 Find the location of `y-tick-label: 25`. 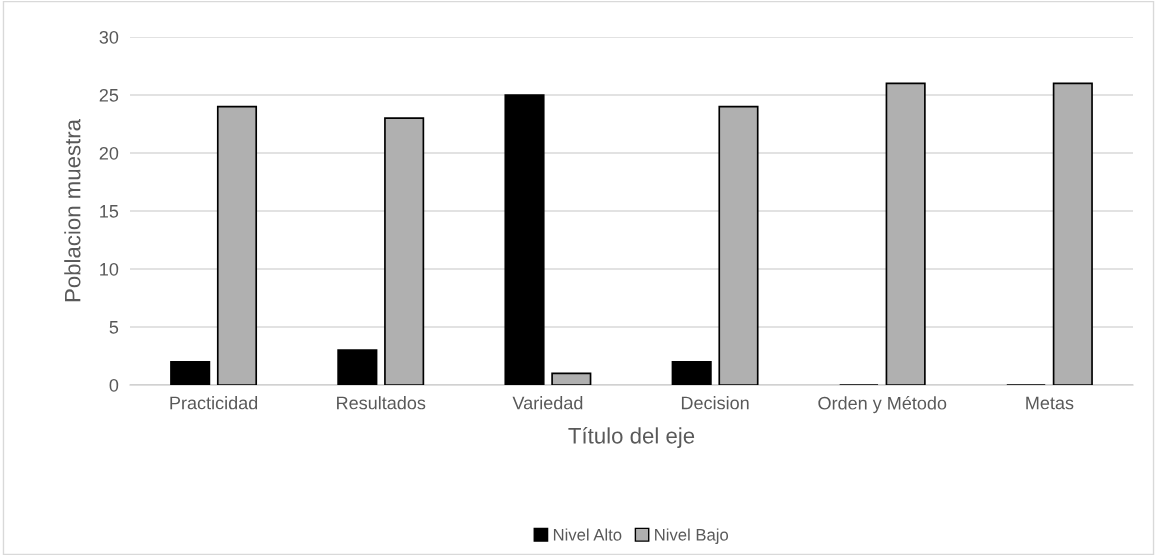

y-tick-label: 25 is located at coordinates (109, 95).